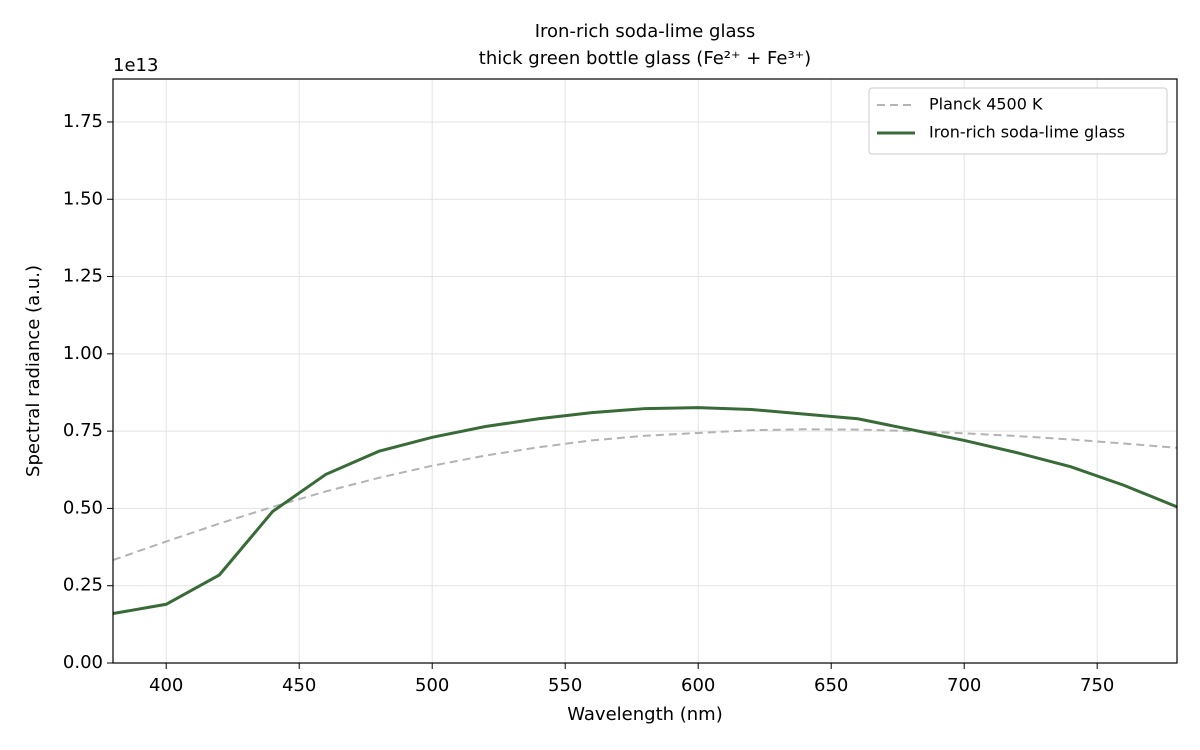 The width and height of the screenshot is (1200, 750). What do you see at coordinates (1097, 685) in the screenshot?
I see `x-tick-label: 750` at bounding box center [1097, 685].